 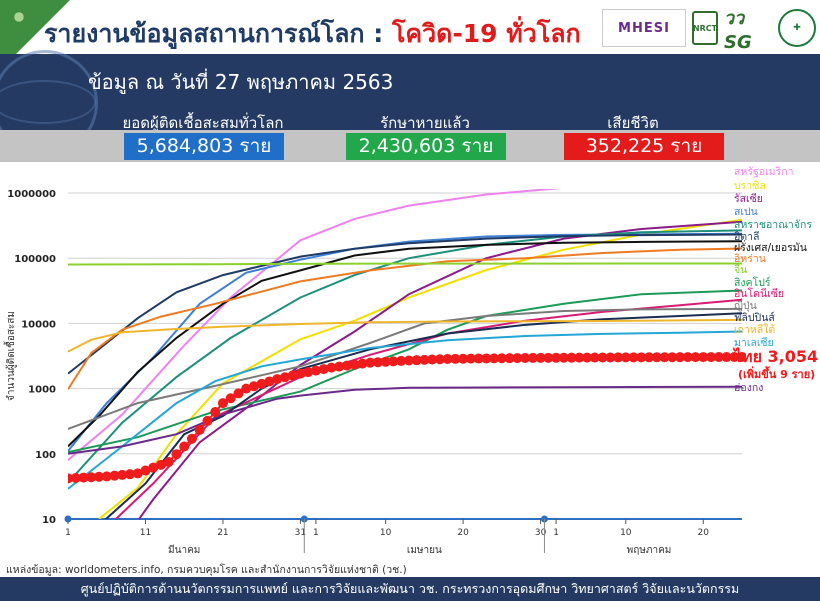 I want to click on legend-label: รัสเซีย, so click(x=748, y=198).